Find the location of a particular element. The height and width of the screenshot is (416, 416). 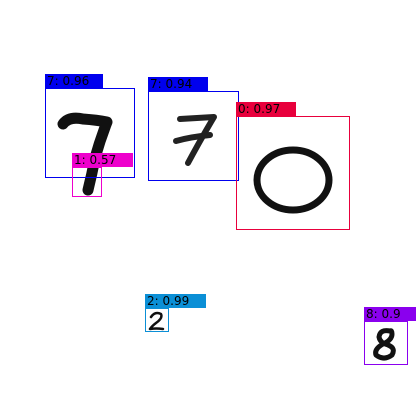

digit-two-image is located at coordinates (156, 321).